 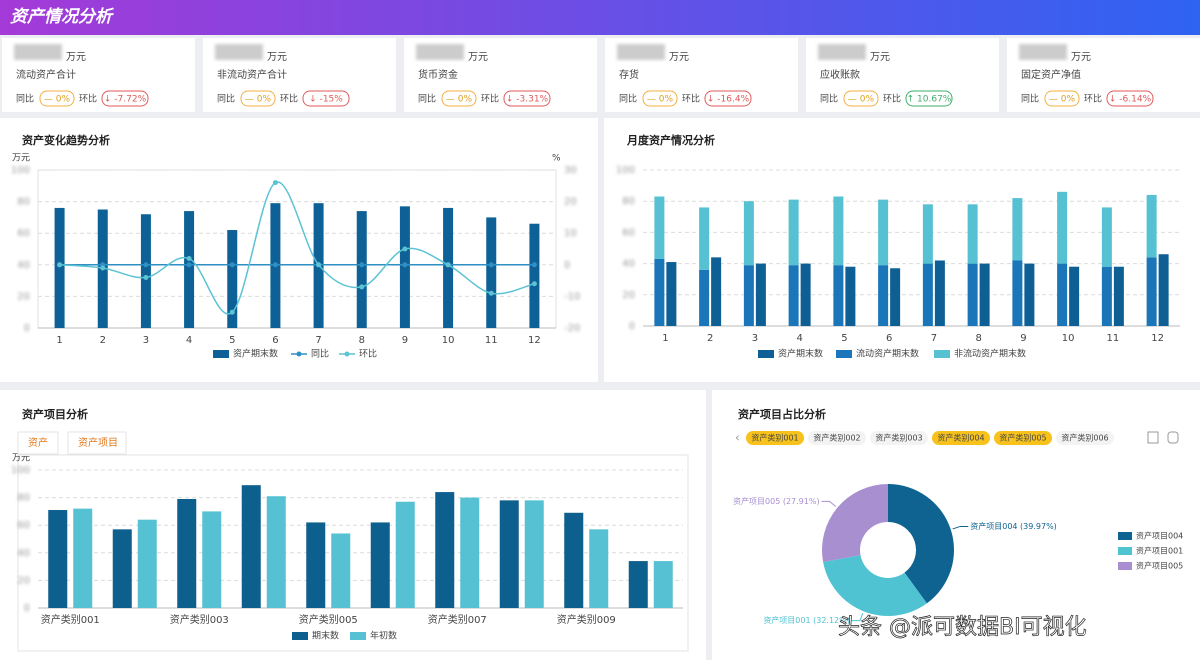 I want to click on legend-label: 年初数, so click(x=383, y=636).